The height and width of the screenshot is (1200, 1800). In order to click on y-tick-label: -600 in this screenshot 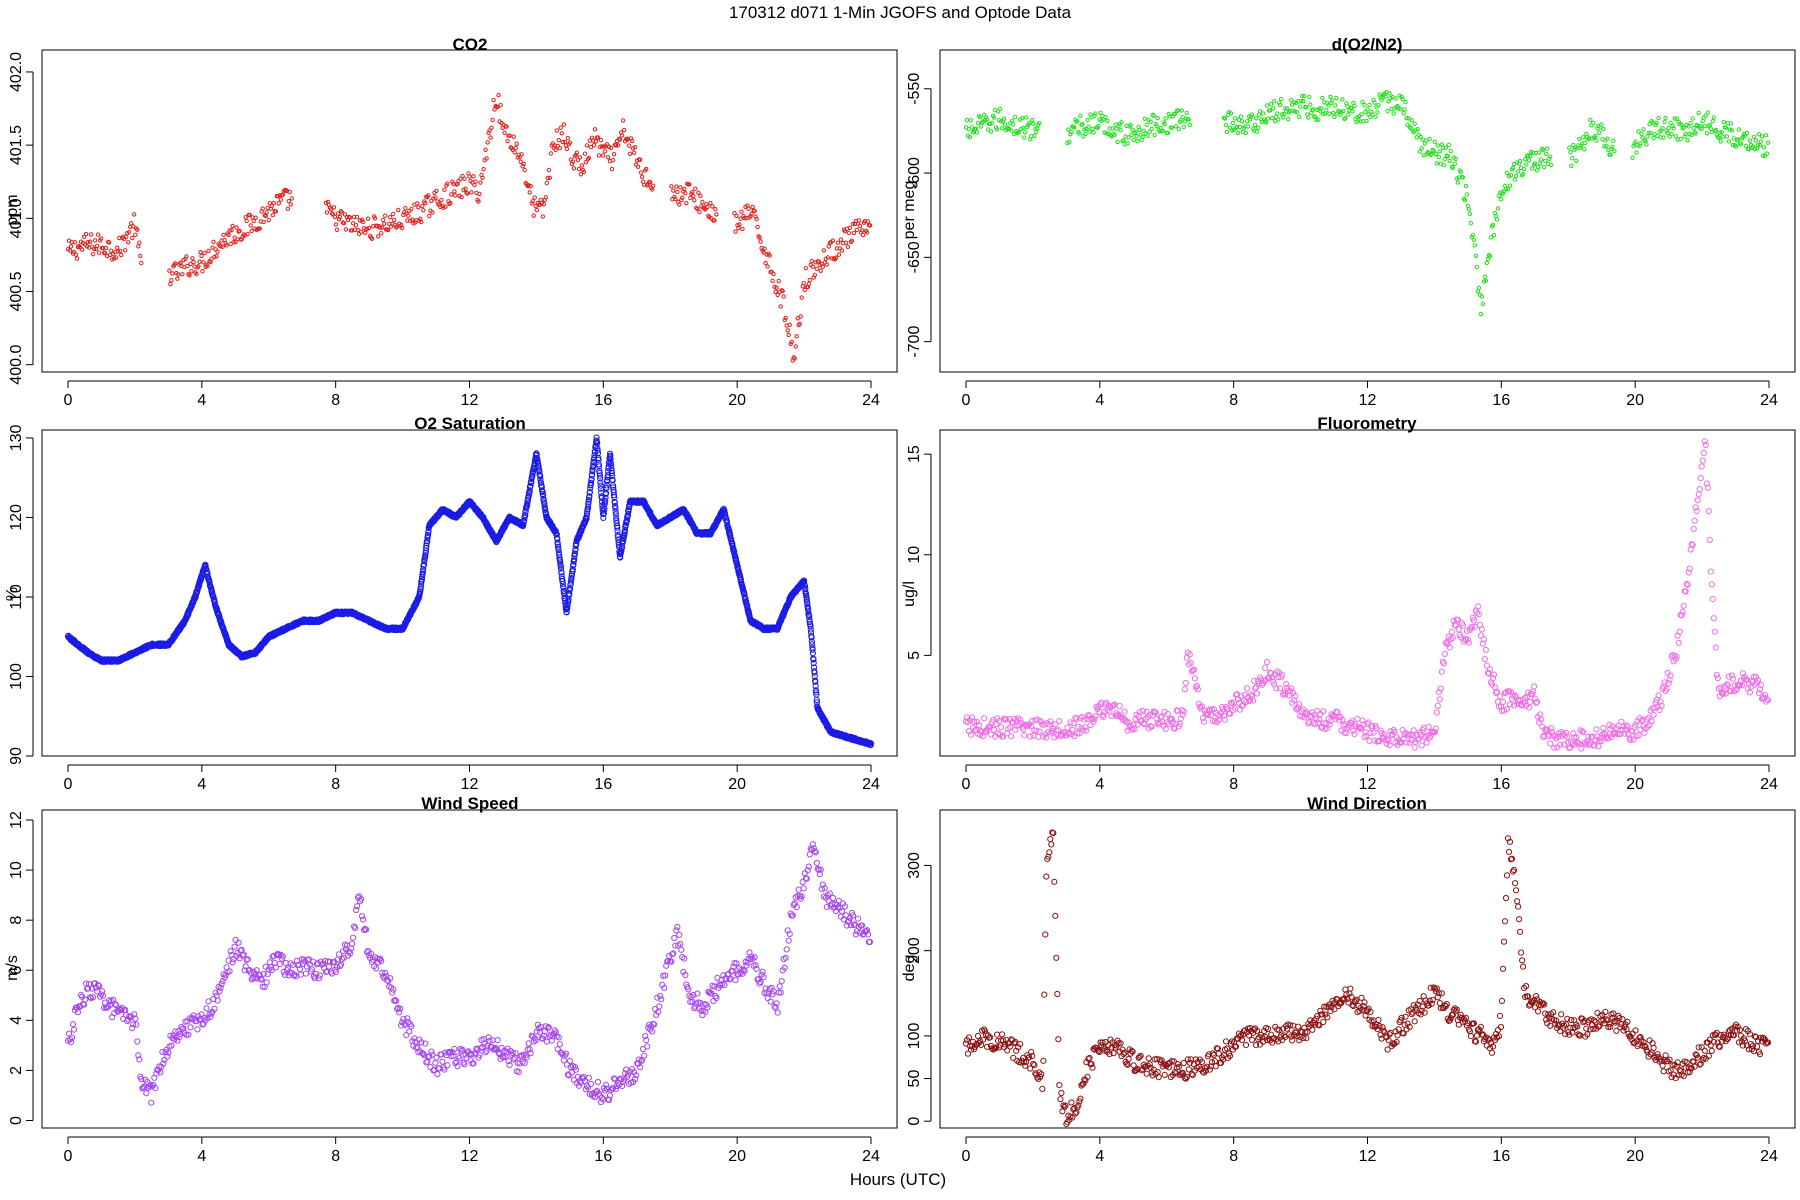, I will do `click(914, 173)`.